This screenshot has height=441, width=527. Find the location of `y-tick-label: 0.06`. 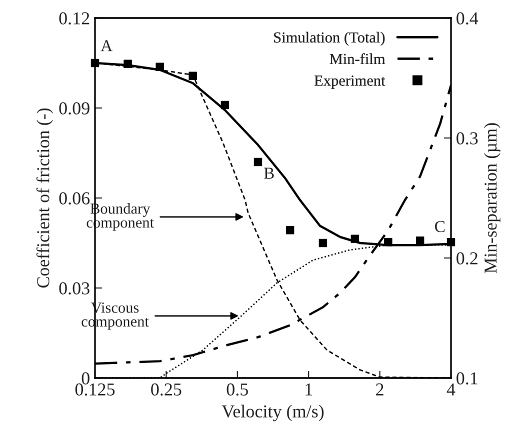

y-tick-label: 0.06 is located at coordinates (74, 198).